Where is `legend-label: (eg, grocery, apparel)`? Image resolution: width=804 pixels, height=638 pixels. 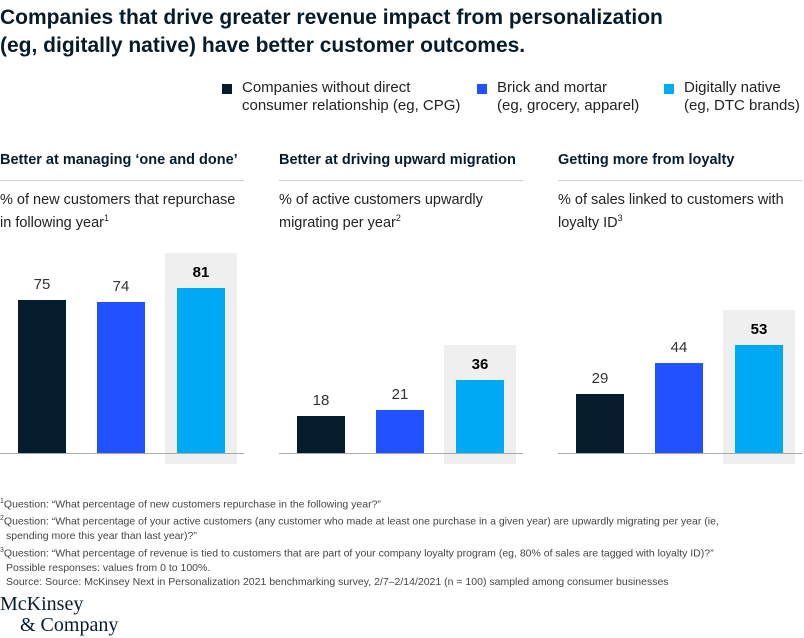
legend-label: (eg, grocery, apparel) is located at coordinates (568, 105).